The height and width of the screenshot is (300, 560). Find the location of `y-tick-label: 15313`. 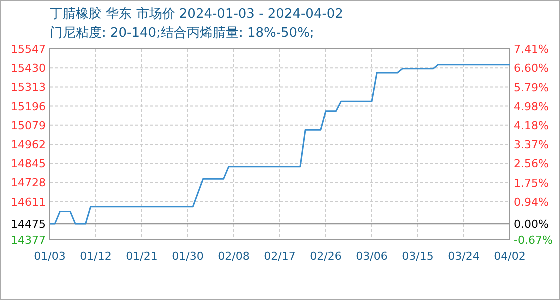

y-tick-label: 15313 is located at coordinates (28, 87).